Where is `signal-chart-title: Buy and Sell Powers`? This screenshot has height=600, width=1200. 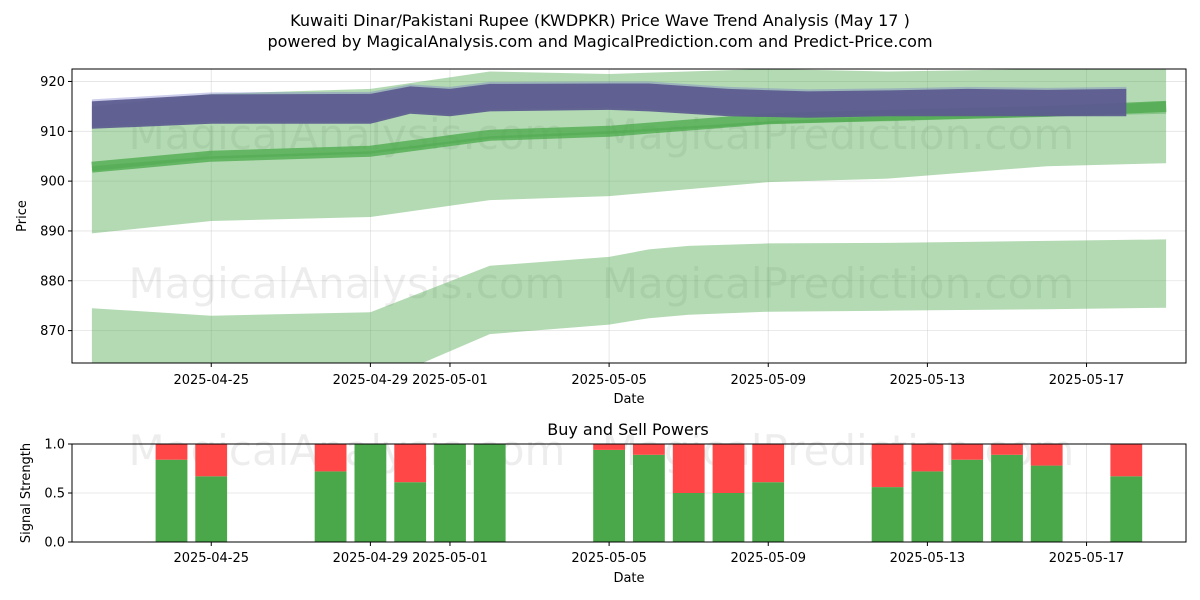 signal-chart-title: Buy and Sell Powers is located at coordinates (628, 429).